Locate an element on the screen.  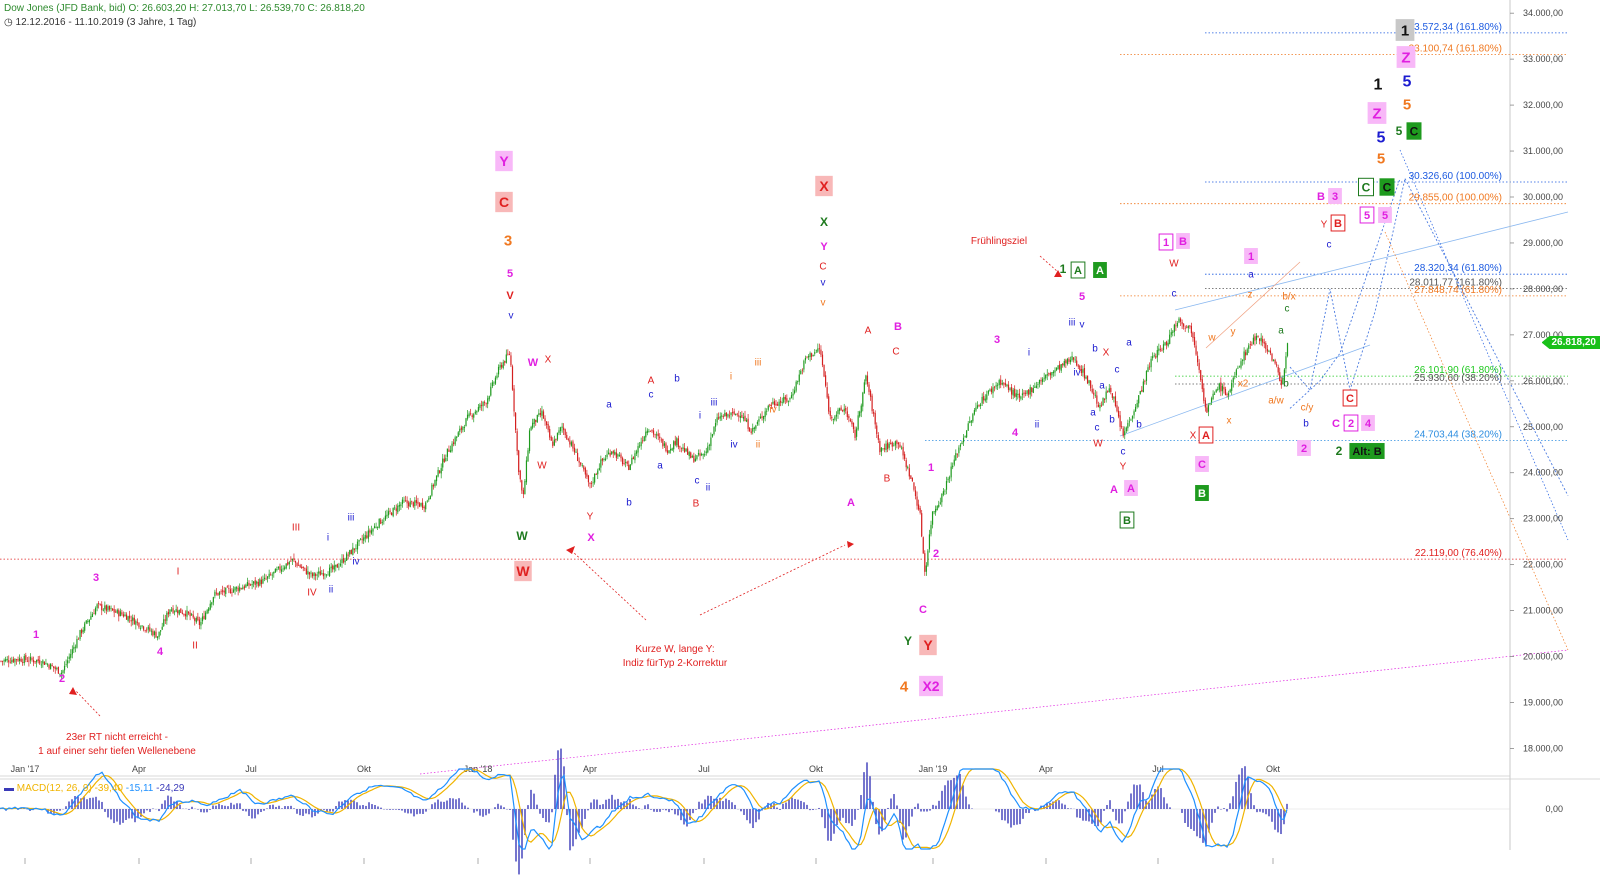
wave-label: W is located at coordinates (1098, 444).